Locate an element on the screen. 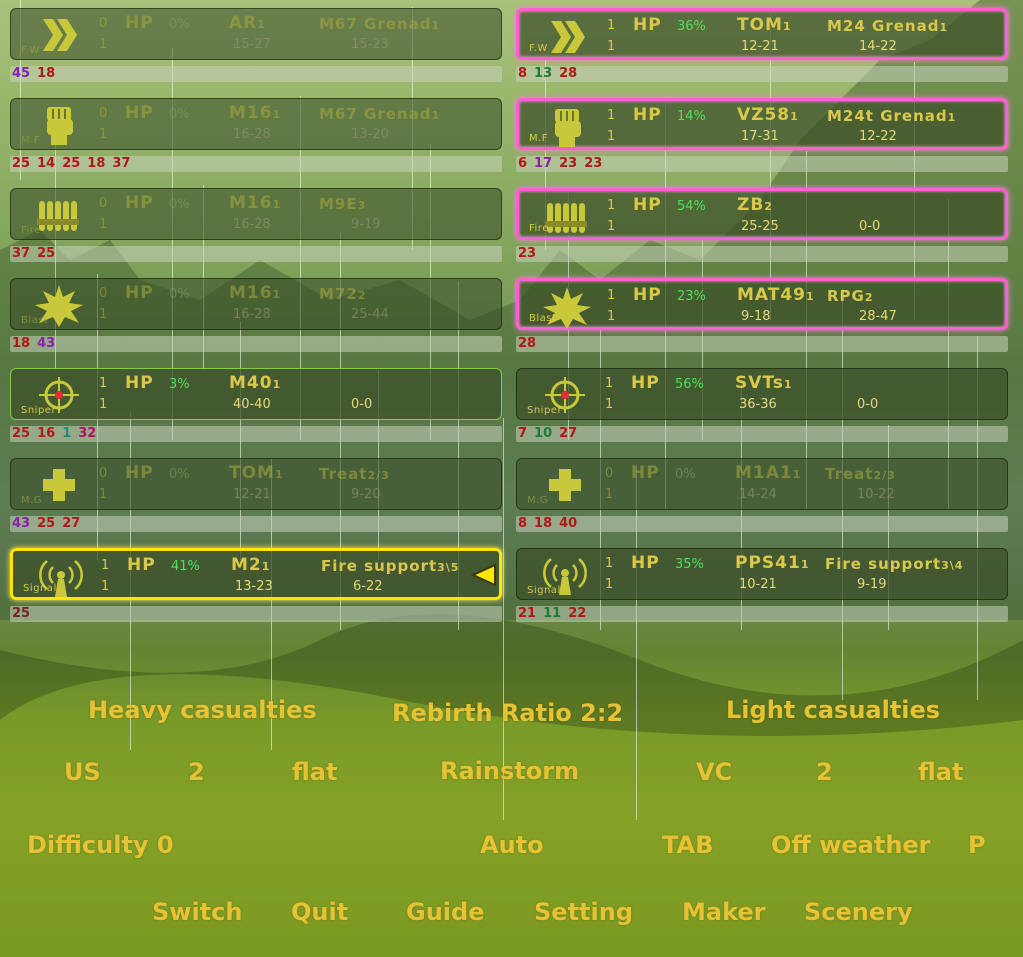  kill-stat: 14 is located at coordinates (46, 163).